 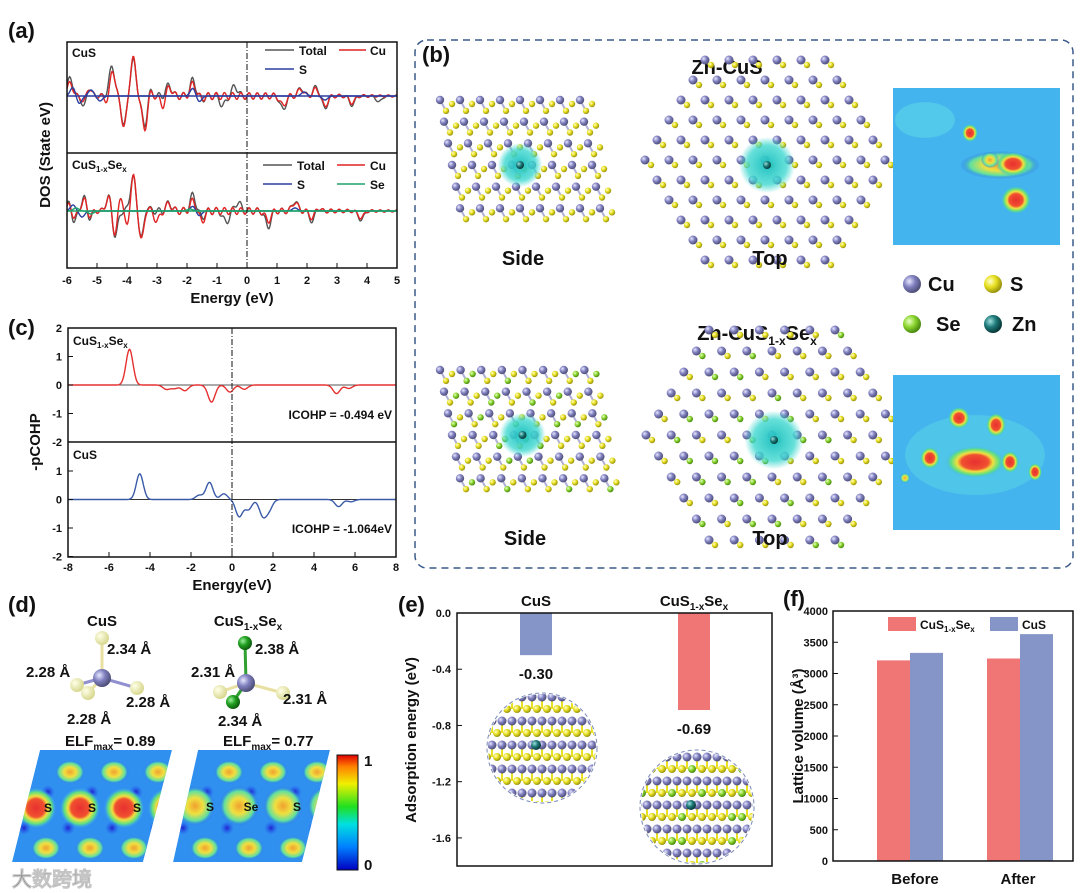 What do you see at coordinates (99, 166) in the screenshot?
I see `dos-subplot-label-cusse: CuS1-xSex` at bounding box center [99, 166].